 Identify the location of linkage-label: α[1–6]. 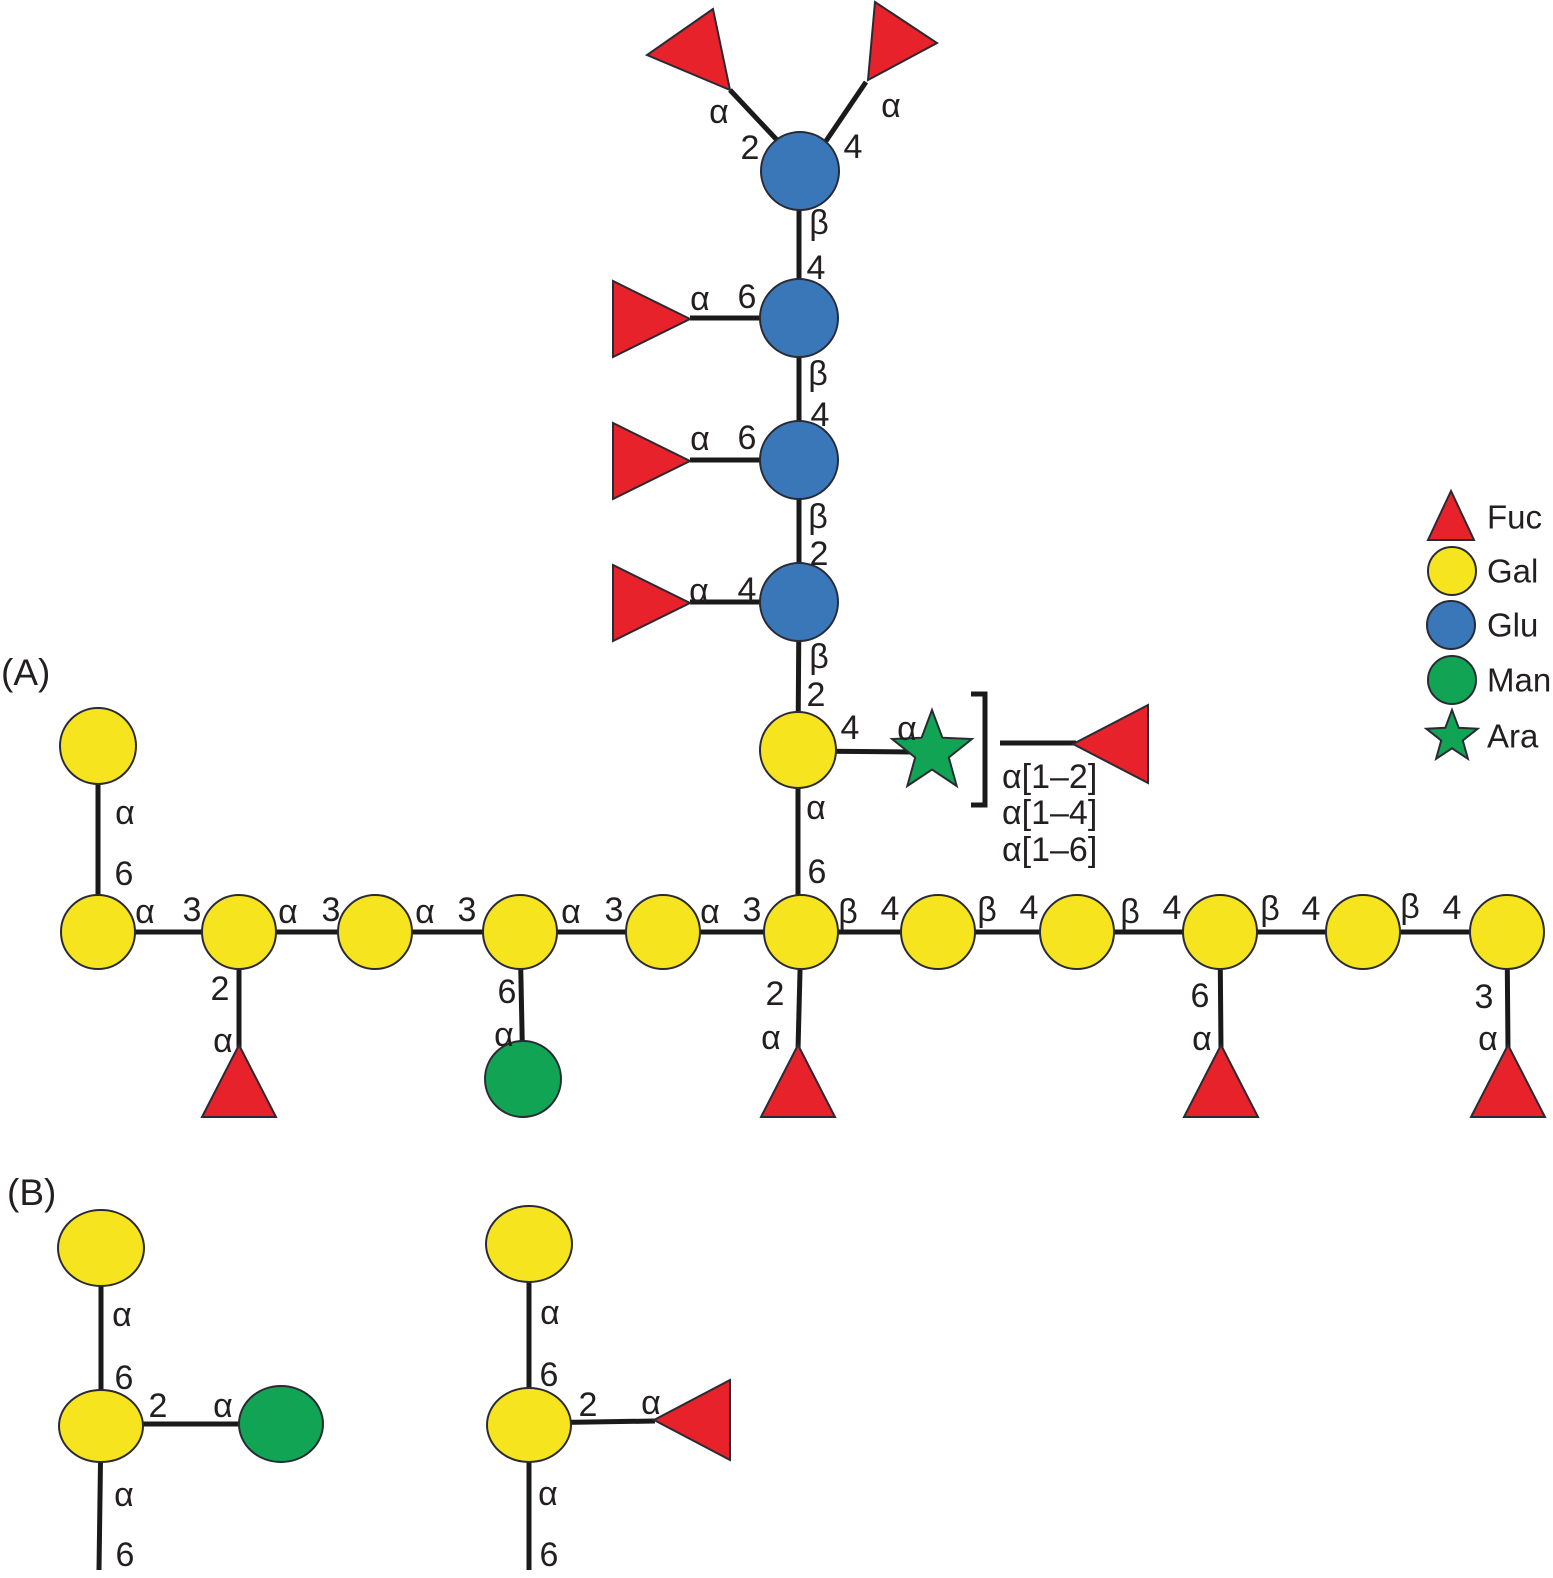
(1049, 850).